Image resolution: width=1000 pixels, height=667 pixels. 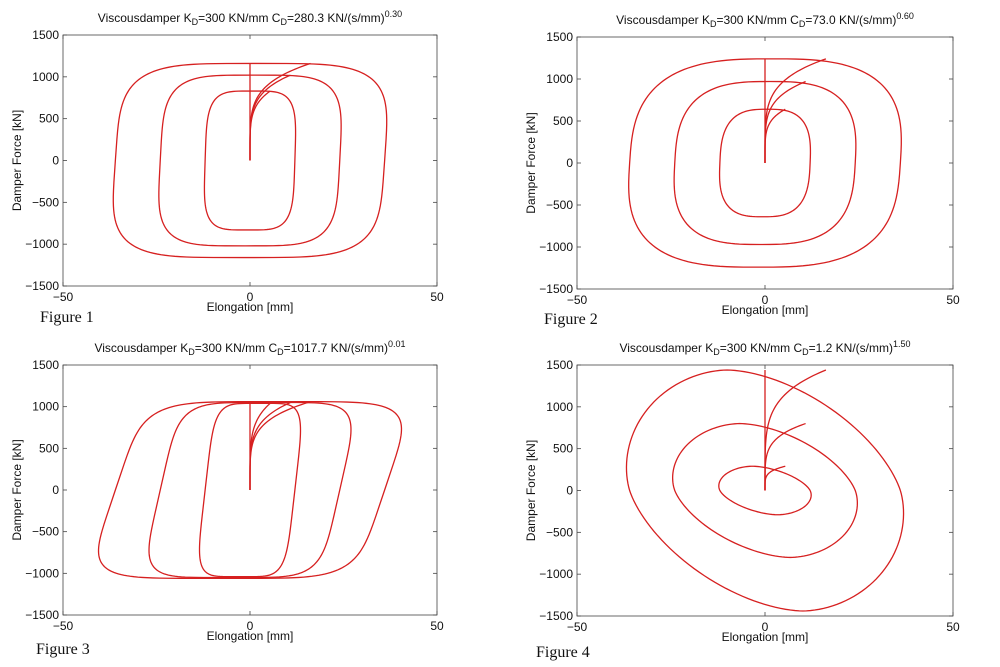 What do you see at coordinates (571, 319) in the screenshot?
I see `figure-2-caption: Figure 2` at bounding box center [571, 319].